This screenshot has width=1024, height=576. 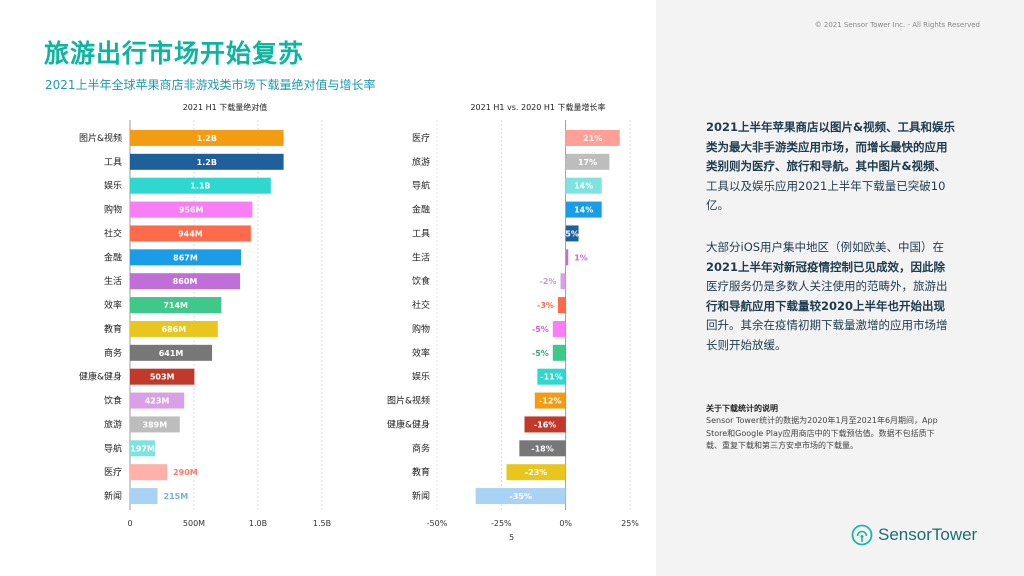 I want to click on data-label: -23%, so click(x=536, y=472).